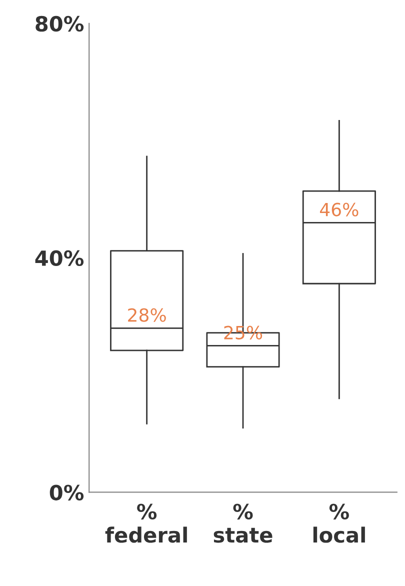  Describe the element at coordinates (67, 492) in the screenshot. I see `y-tick-label: 0%` at that location.